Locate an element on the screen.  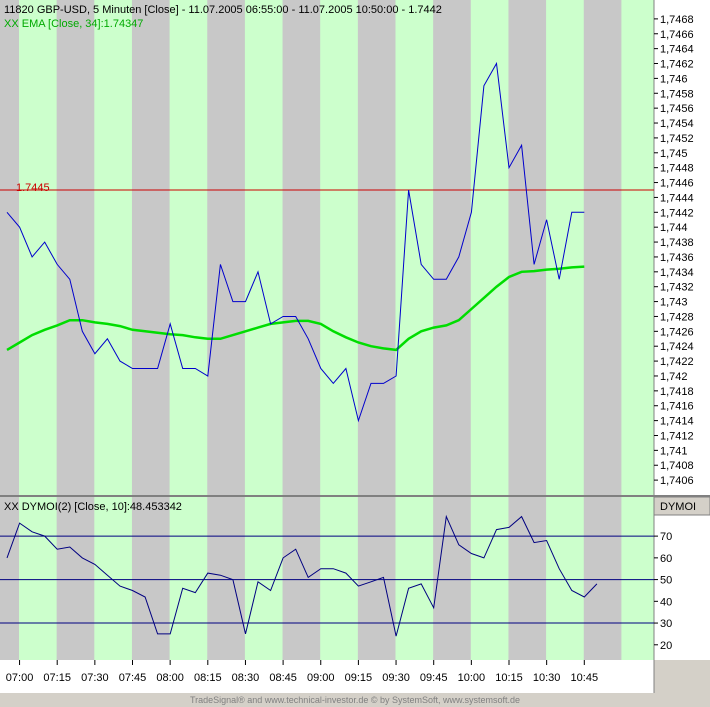
price-tick-label: 1,746 is located at coordinates (674, 79).